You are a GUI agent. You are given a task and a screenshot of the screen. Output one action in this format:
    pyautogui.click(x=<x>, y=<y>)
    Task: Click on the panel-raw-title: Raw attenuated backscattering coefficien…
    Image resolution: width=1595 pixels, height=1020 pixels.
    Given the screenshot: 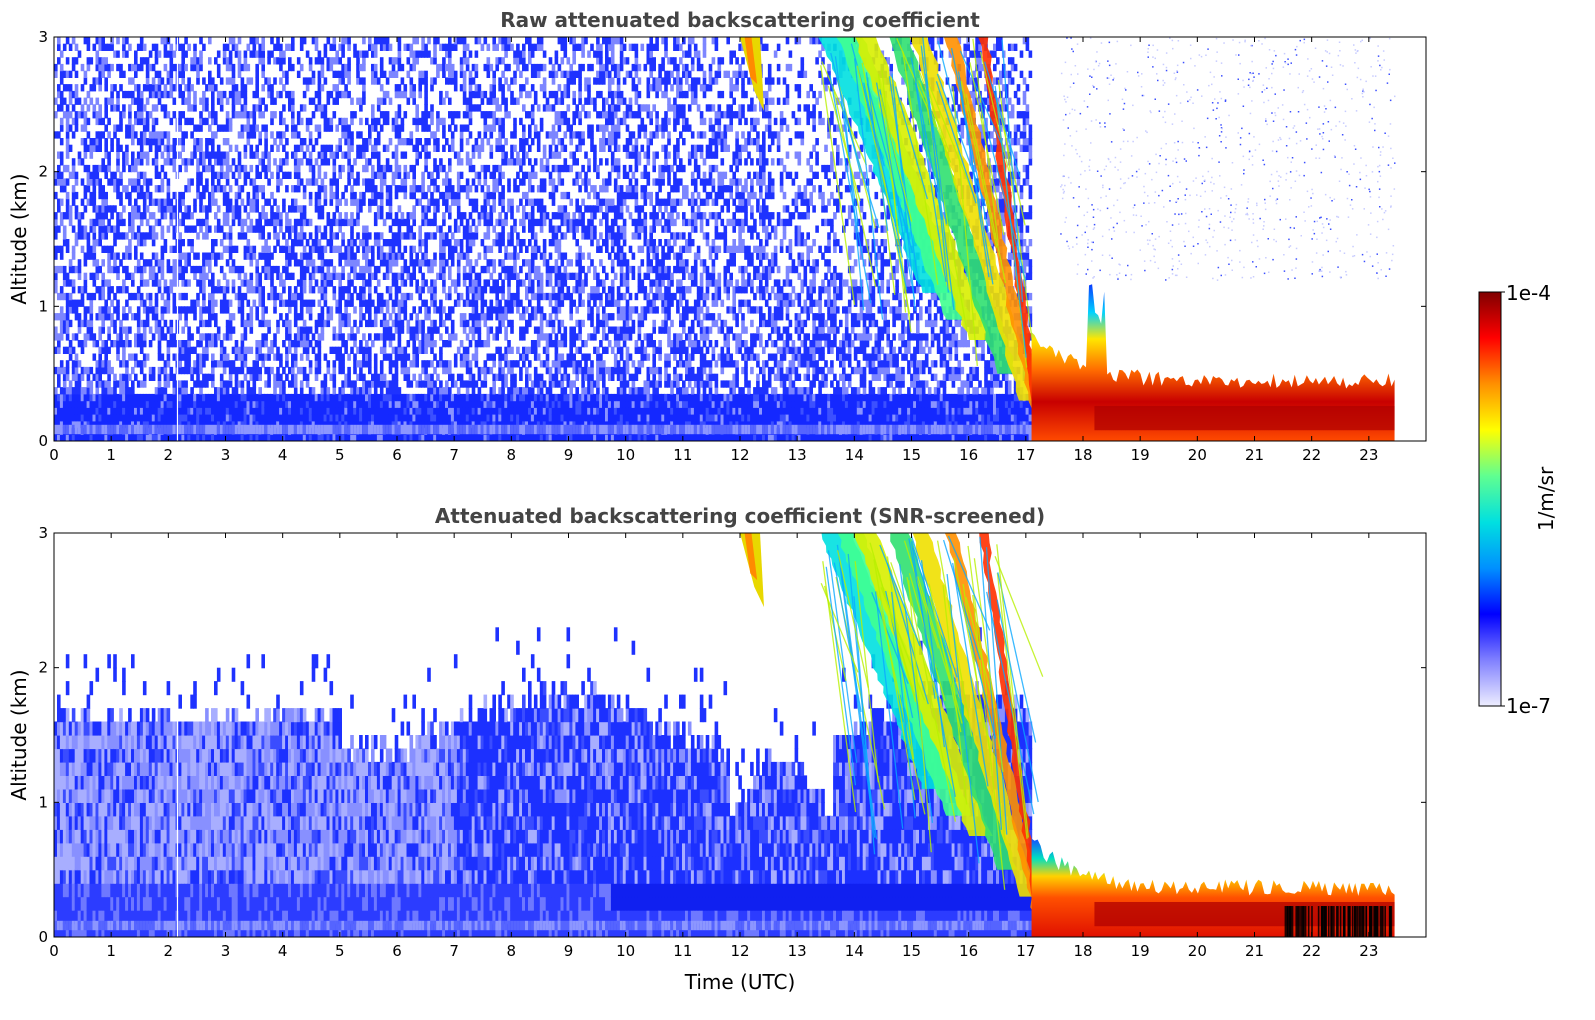 What is the action you would take?
    pyautogui.click(x=740, y=20)
    